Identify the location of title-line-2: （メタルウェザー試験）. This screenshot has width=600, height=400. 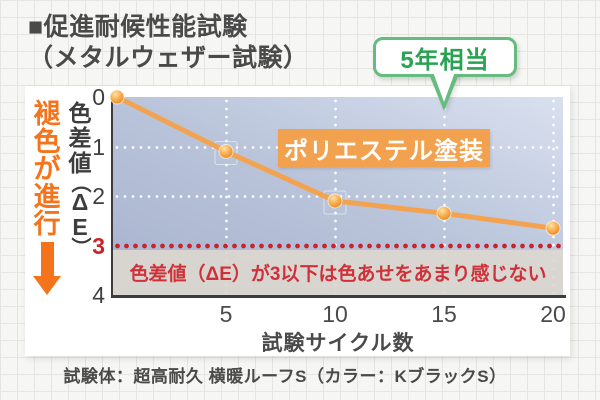
(168, 58).